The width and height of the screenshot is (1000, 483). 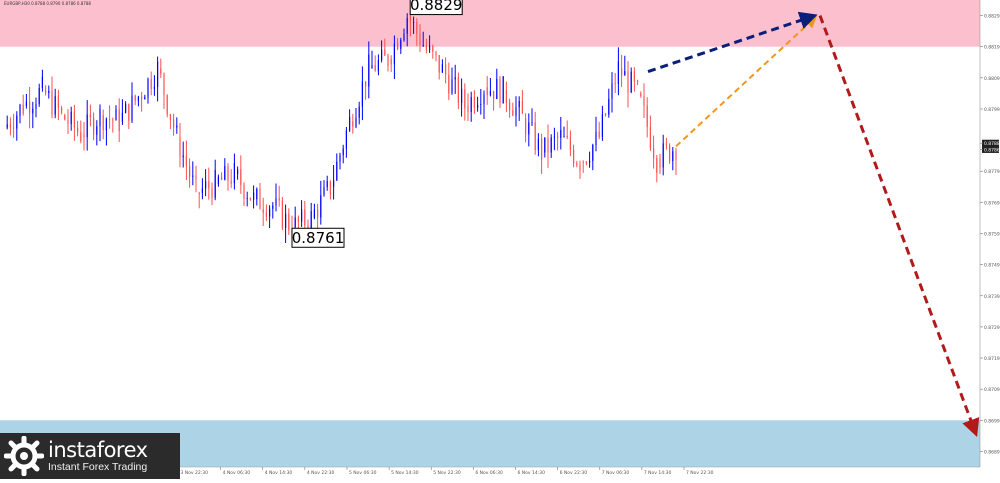 What do you see at coordinates (992, 452) in the screenshot?
I see `price-tick-label: 0.8689` at bounding box center [992, 452].